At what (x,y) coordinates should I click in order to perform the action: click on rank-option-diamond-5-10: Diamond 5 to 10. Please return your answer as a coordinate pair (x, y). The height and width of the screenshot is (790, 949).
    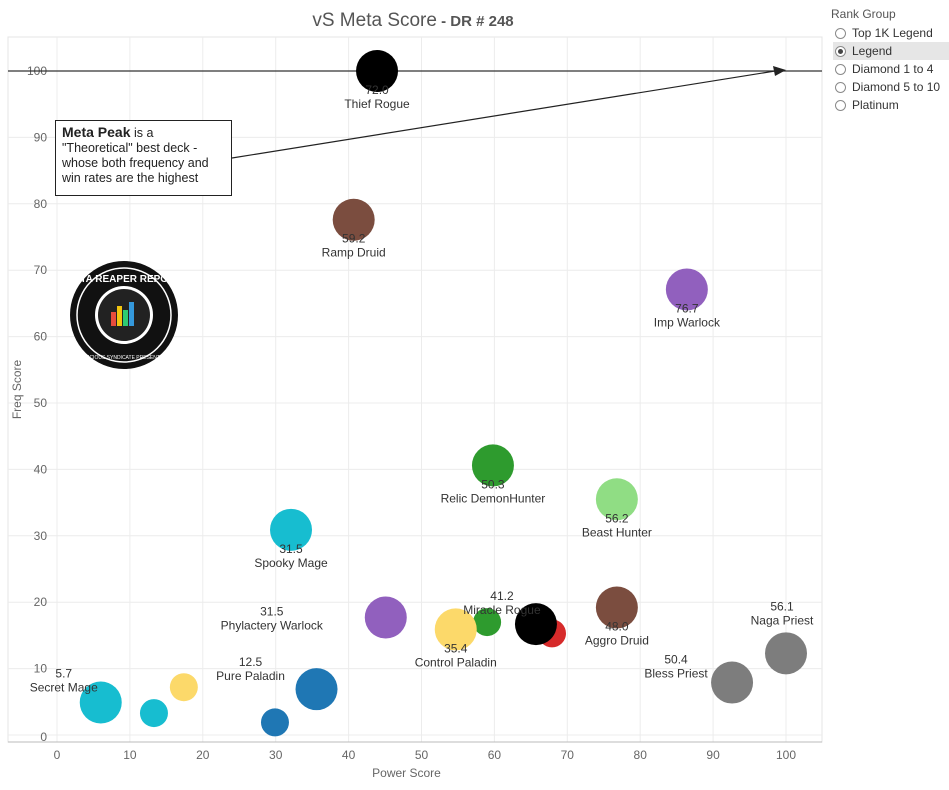
    Looking at the image, I should click on (891, 87).